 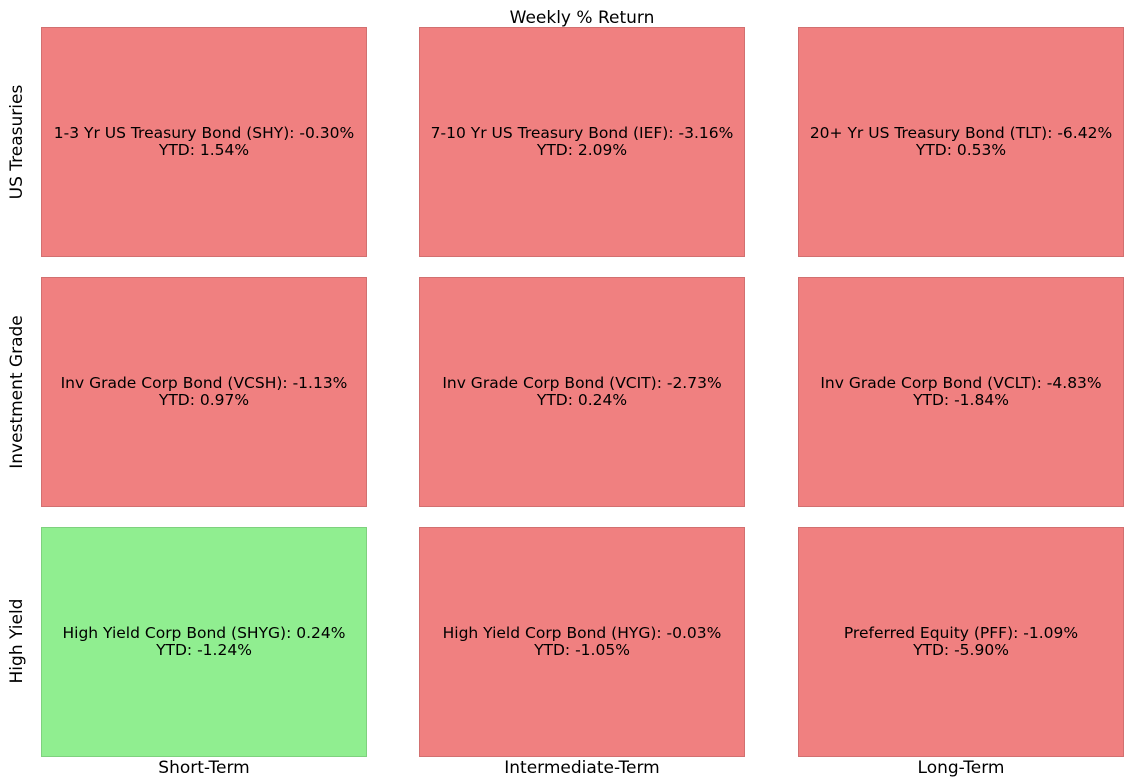 What do you see at coordinates (582, 150) in the screenshot?
I see `cell-ytd-label: YTD: 2.09%` at bounding box center [582, 150].